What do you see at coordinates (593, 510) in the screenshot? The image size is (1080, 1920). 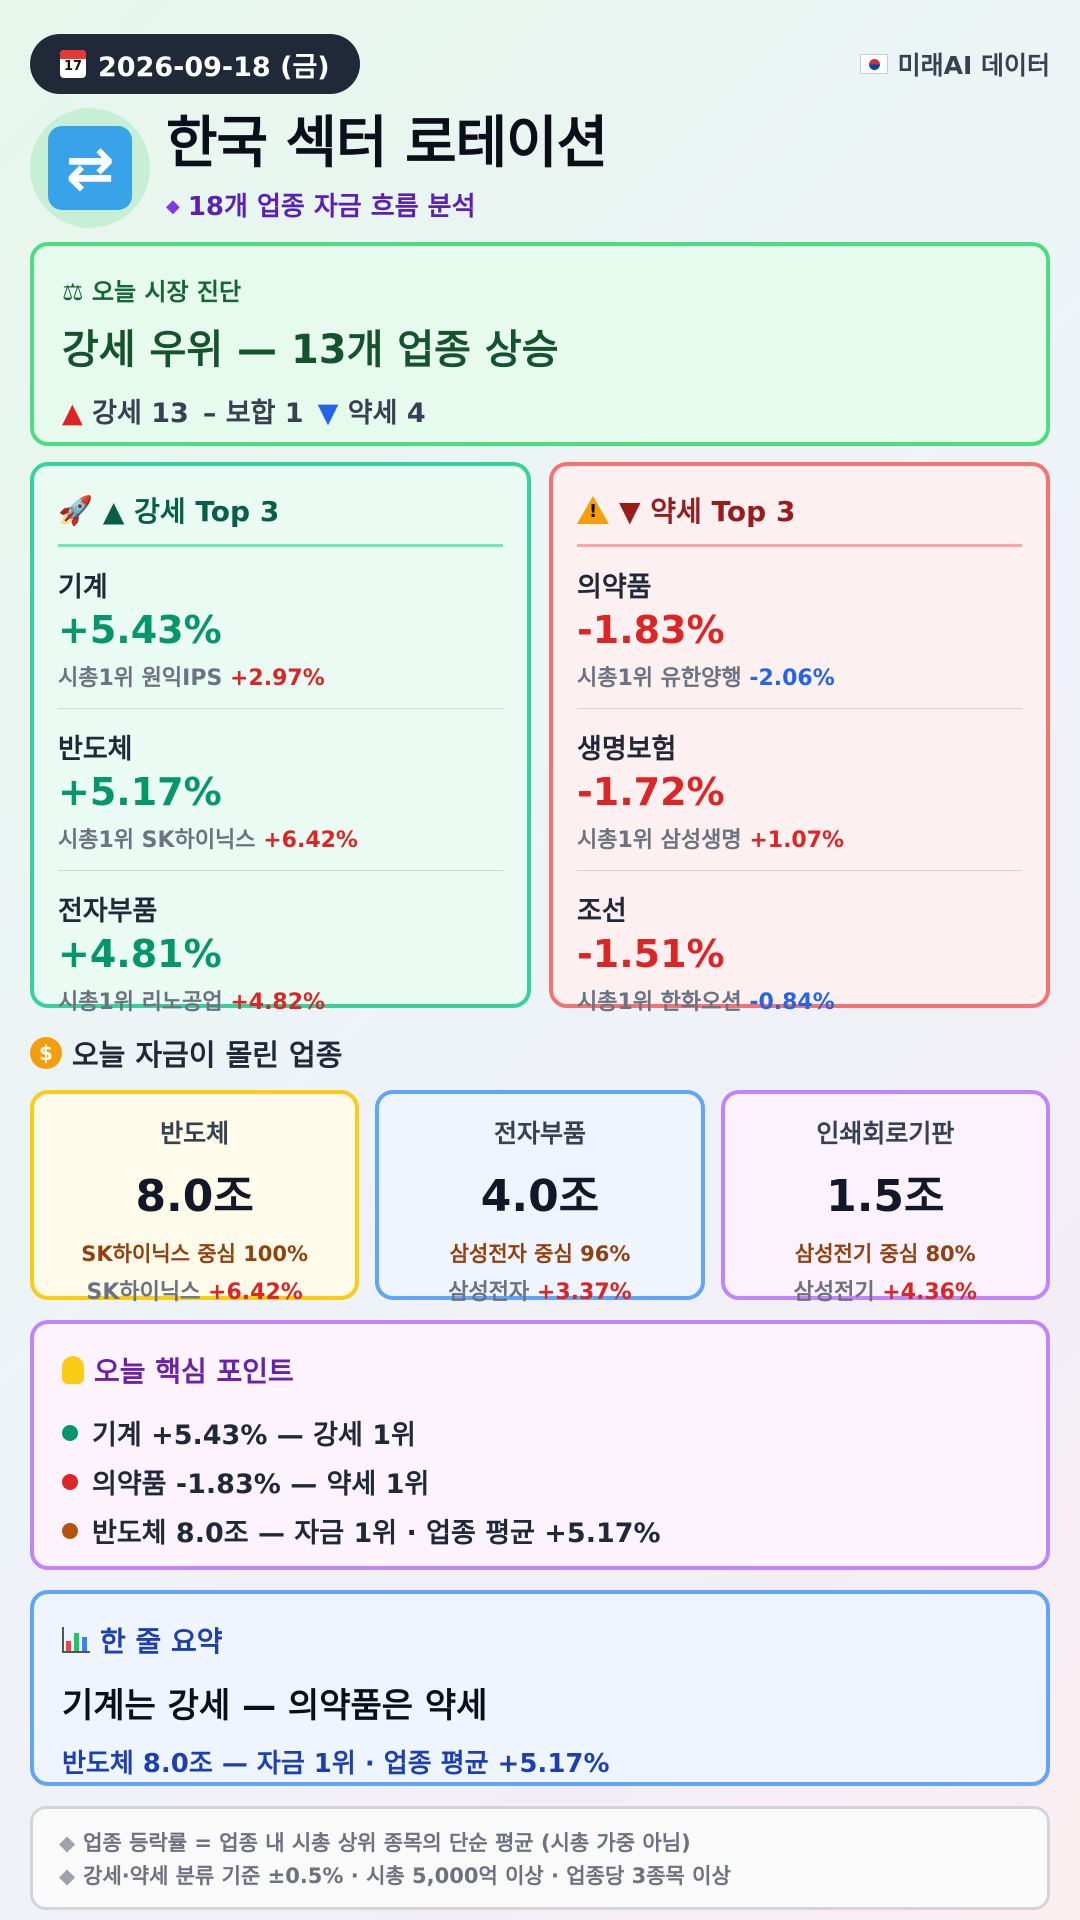 I see `warning-icon` at bounding box center [593, 510].